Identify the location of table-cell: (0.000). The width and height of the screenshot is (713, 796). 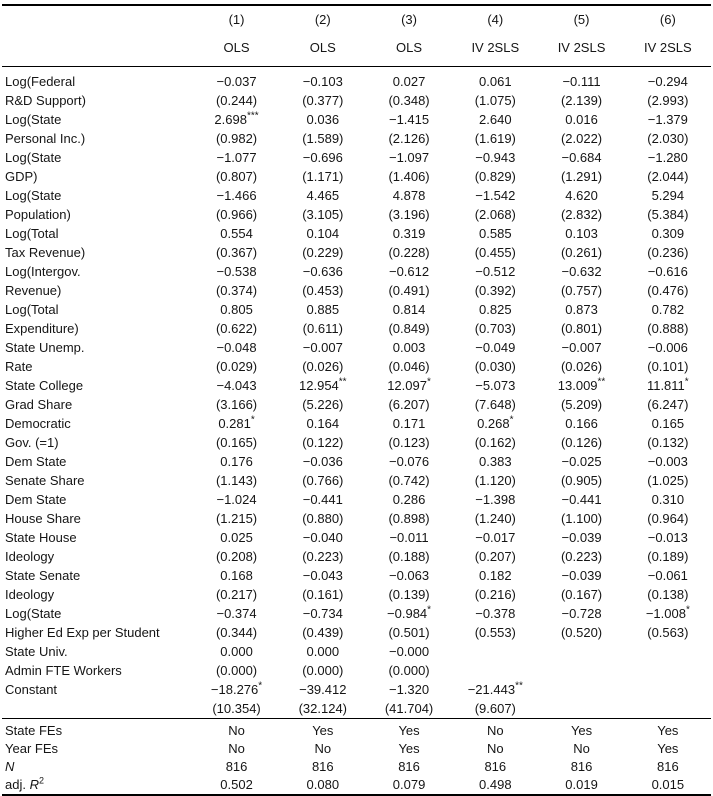
(409, 670).